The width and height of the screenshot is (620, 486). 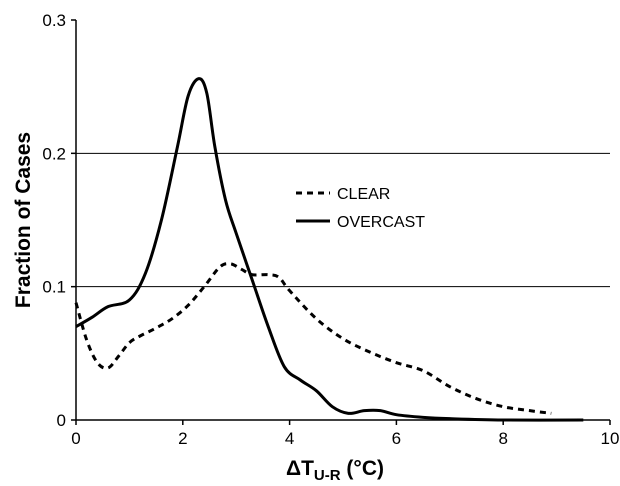 What do you see at coordinates (54, 287) in the screenshot?
I see `y-tick-label: 0.1` at bounding box center [54, 287].